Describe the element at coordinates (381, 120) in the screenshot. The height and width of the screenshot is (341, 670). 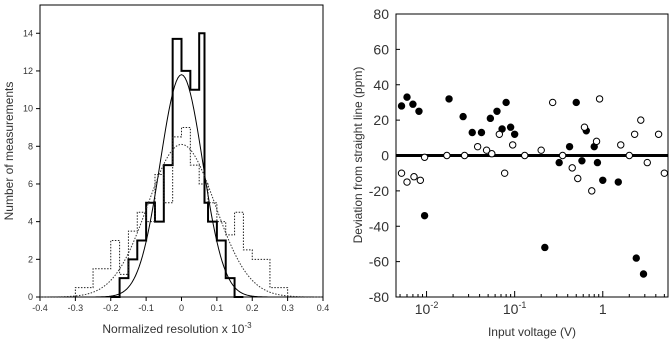
I see `y-tick-label: 20` at that location.